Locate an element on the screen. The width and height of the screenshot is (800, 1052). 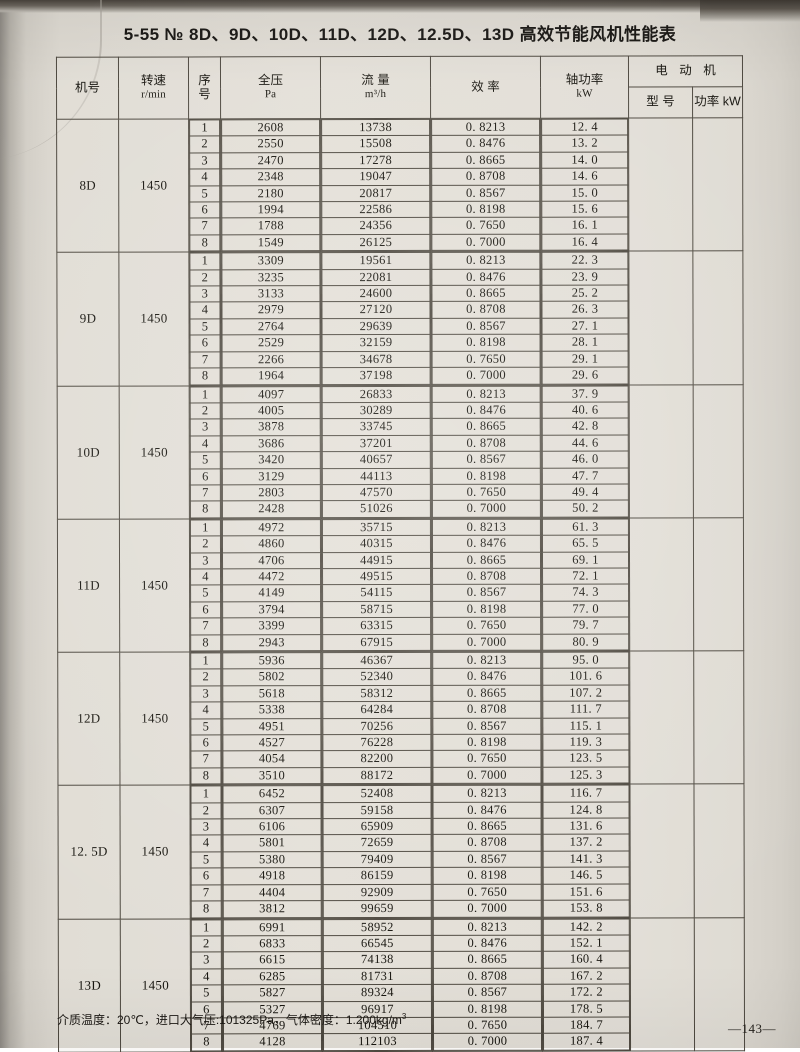
sub-row: 6 is located at coordinates (206, 876).